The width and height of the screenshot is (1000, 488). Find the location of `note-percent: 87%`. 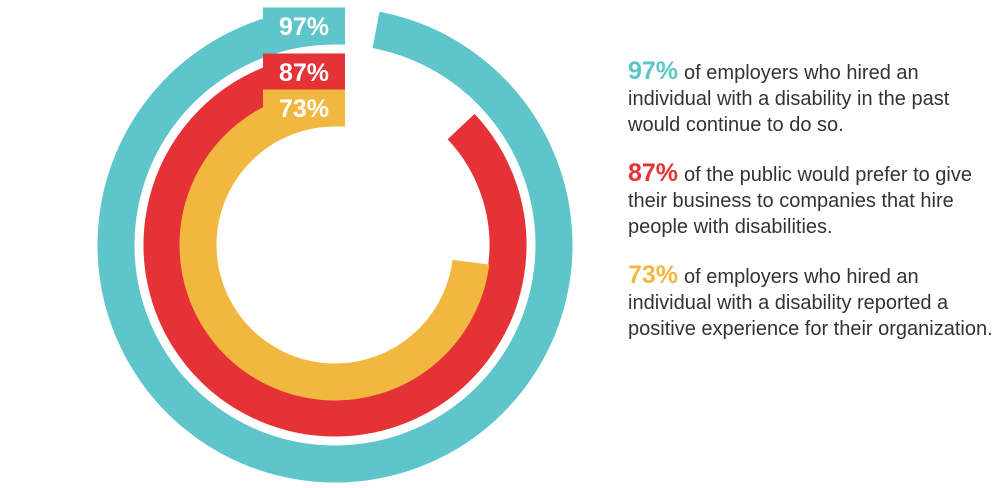

note-percent: 87% is located at coordinates (653, 173).